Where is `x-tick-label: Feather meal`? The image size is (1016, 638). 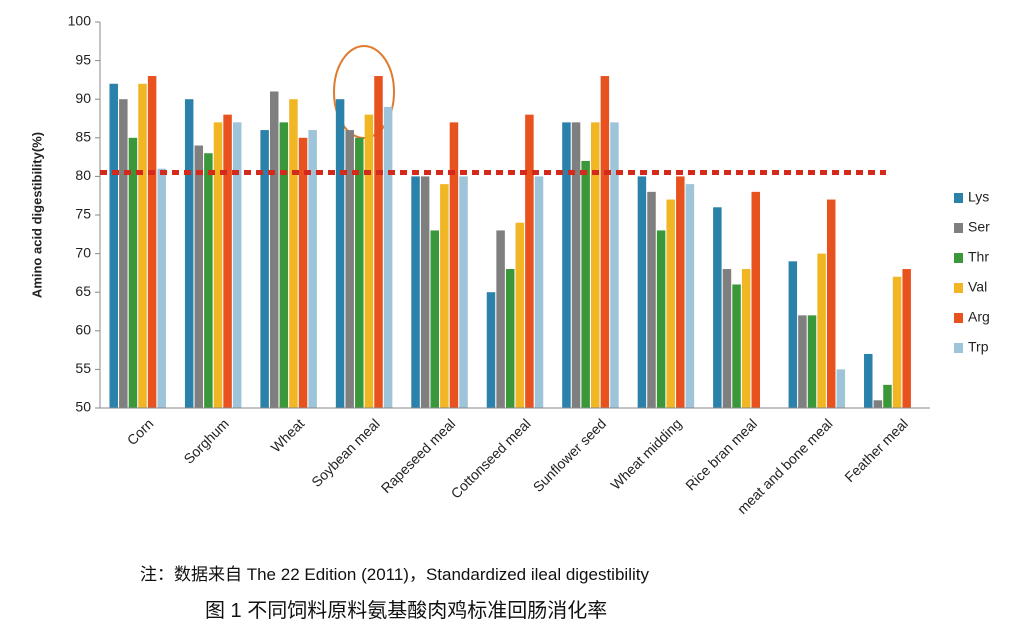 x-tick-label: Feather meal is located at coordinates (876, 450).